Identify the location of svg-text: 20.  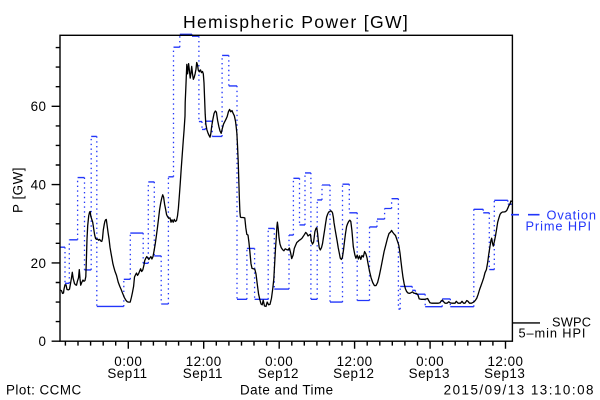
(39, 263).